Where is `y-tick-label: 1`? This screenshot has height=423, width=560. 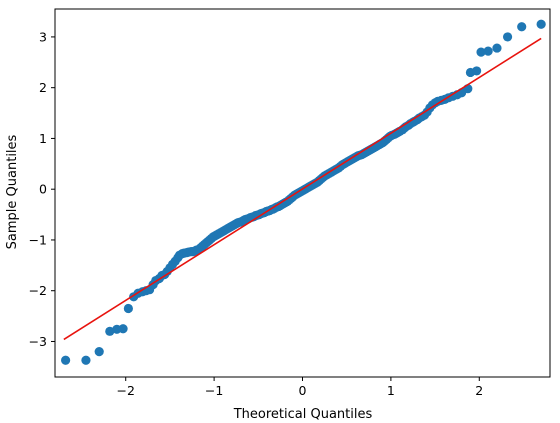
y-tick-label: 1 is located at coordinates (43, 138).